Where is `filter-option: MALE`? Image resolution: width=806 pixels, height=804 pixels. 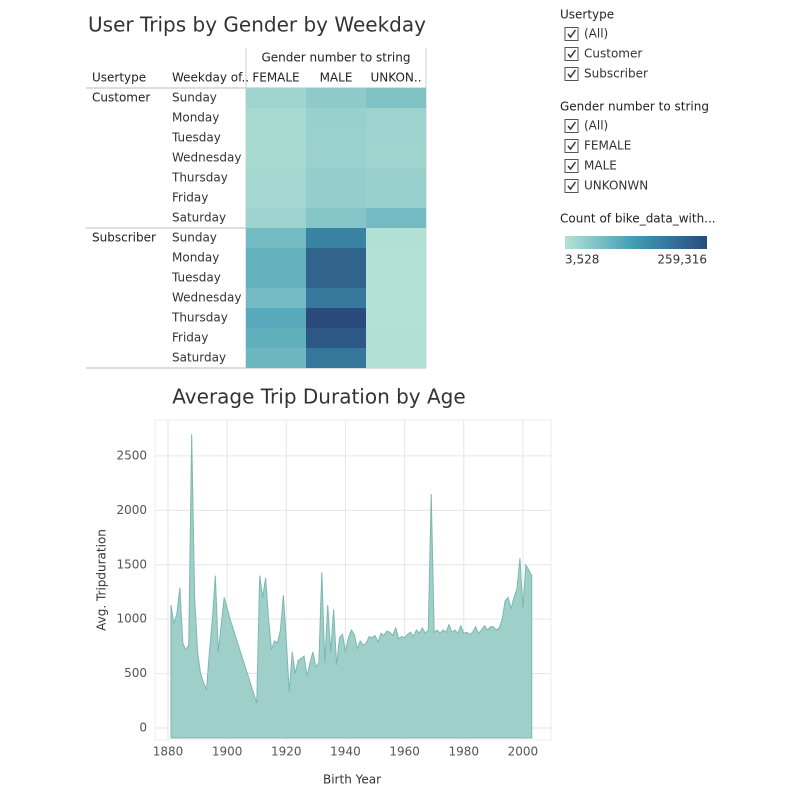 filter-option: MALE is located at coordinates (590, 166).